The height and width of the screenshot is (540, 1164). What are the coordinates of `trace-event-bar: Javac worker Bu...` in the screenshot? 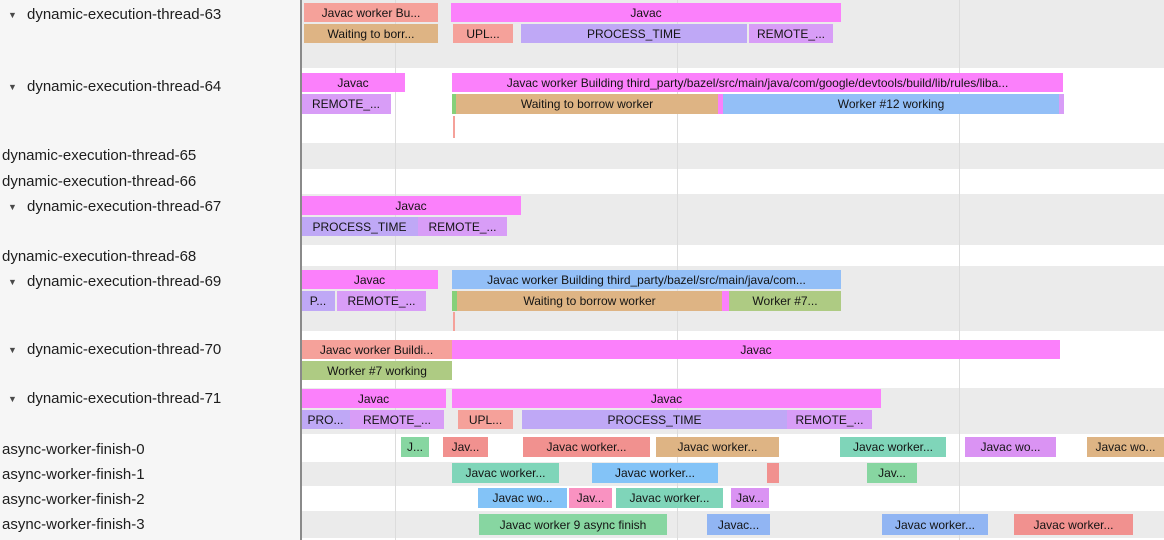 It's located at (371, 12).